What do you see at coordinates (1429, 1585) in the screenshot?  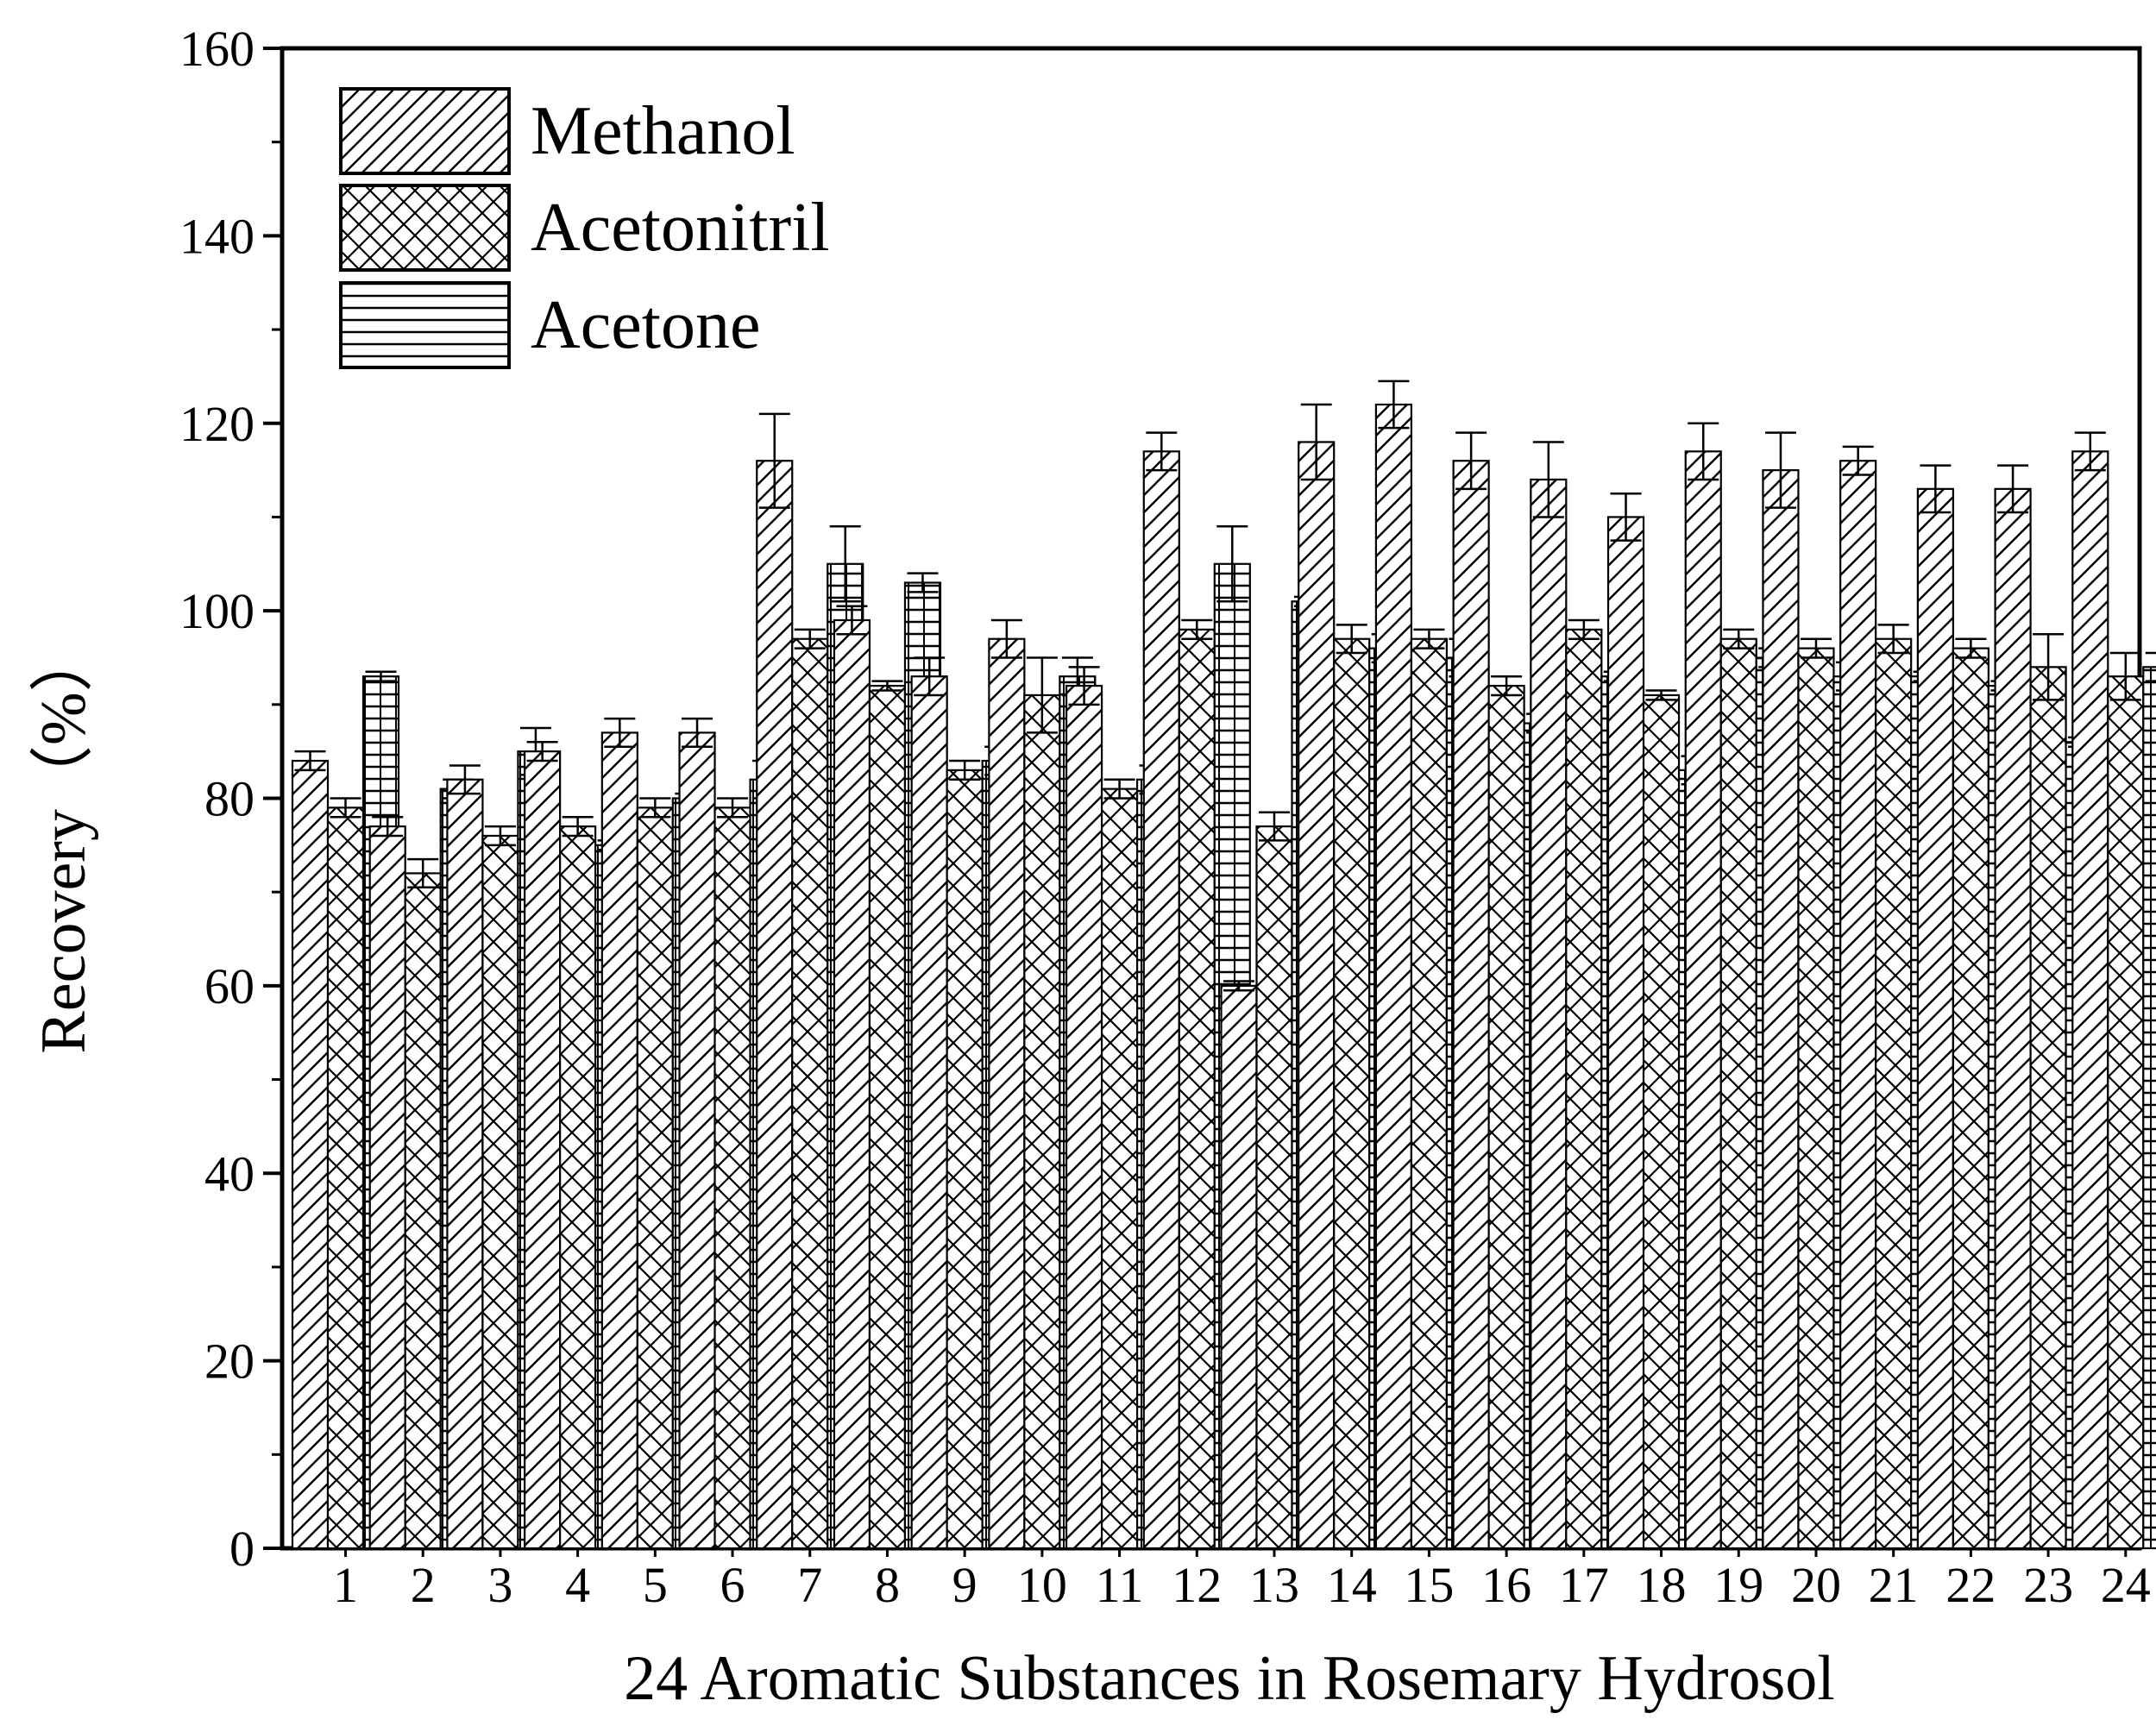 I see `x-tick-label-15: 15` at bounding box center [1429, 1585].